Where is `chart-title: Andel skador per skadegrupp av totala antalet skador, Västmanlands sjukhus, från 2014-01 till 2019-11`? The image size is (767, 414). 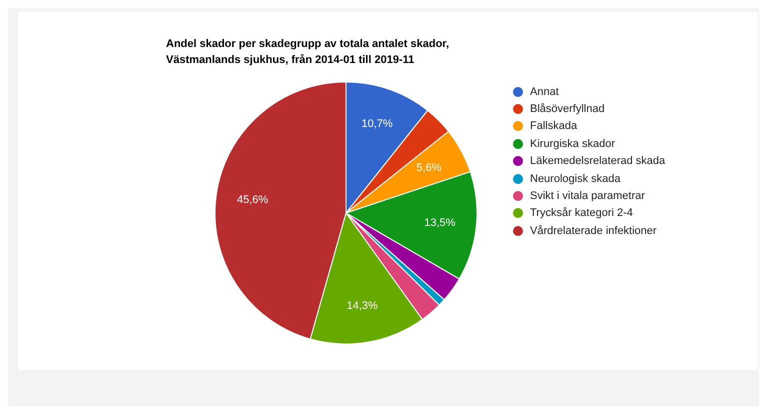
chart-title: Andel skador per skadegrupp av totala antalet skador, Västmanlands sjukhus, från 2014-01 till 2019-11 is located at coordinates (308, 52).